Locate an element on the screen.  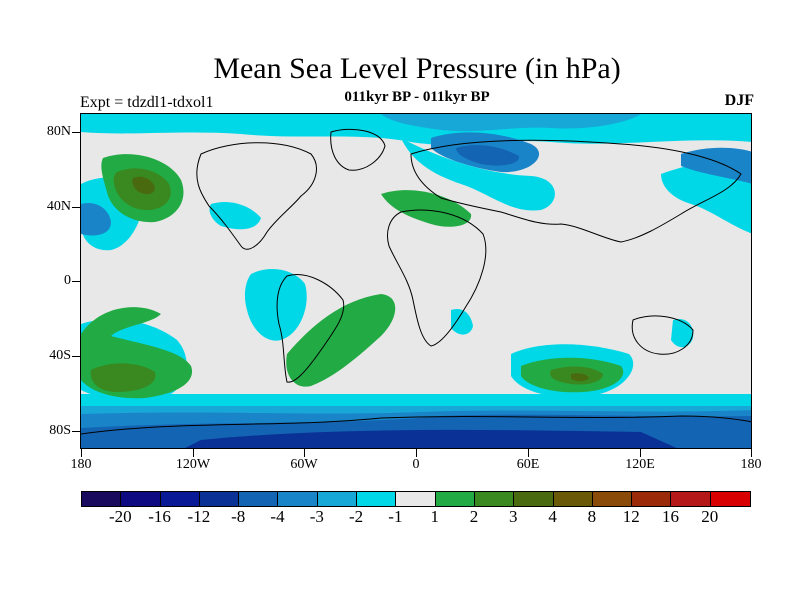
colorbar is located at coordinates (416, 499).